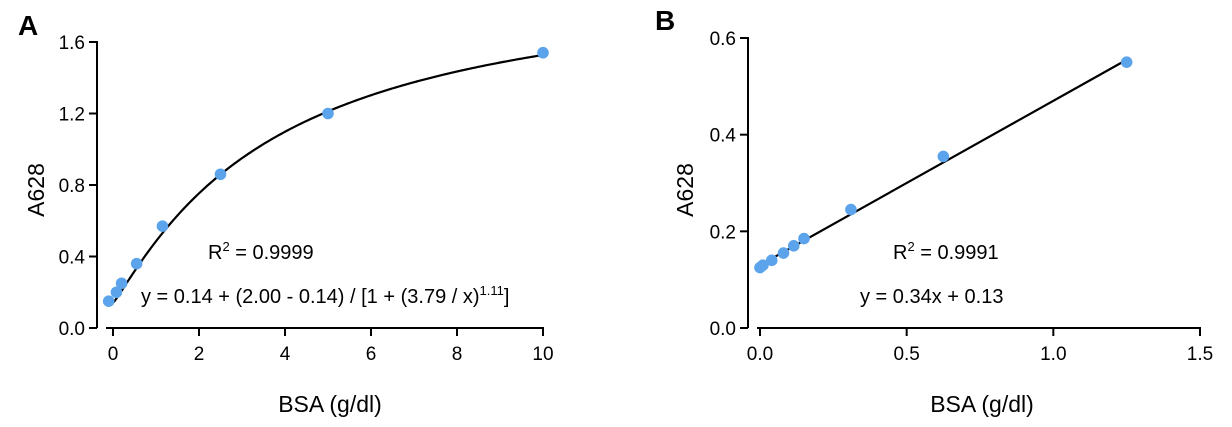 This screenshot has width=1232, height=427. What do you see at coordinates (723, 136) in the screenshot?
I see `panel-b-y-tick-label: 0.4` at bounding box center [723, 136].